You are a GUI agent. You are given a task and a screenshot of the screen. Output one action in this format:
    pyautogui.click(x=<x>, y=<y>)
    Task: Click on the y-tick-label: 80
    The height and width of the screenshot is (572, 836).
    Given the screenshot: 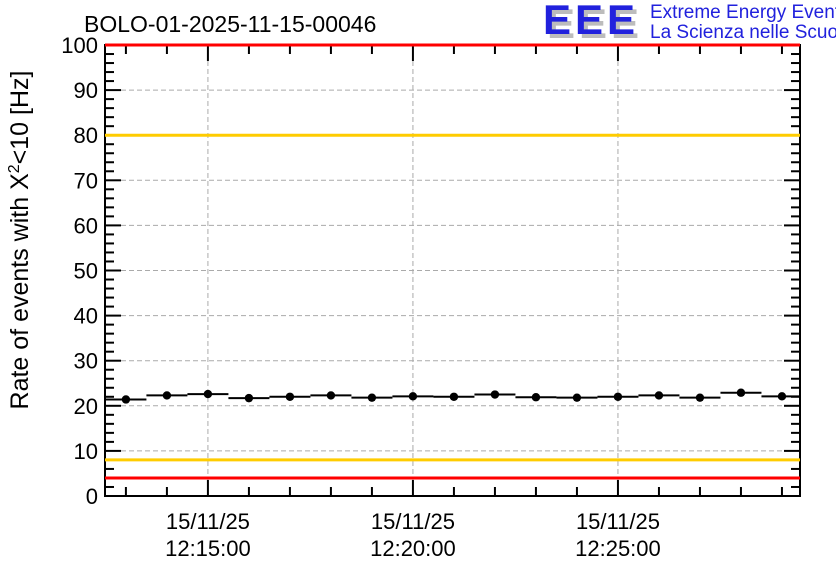 What is the action you would take?
    pyautogui.click(x=86, y=135)
    